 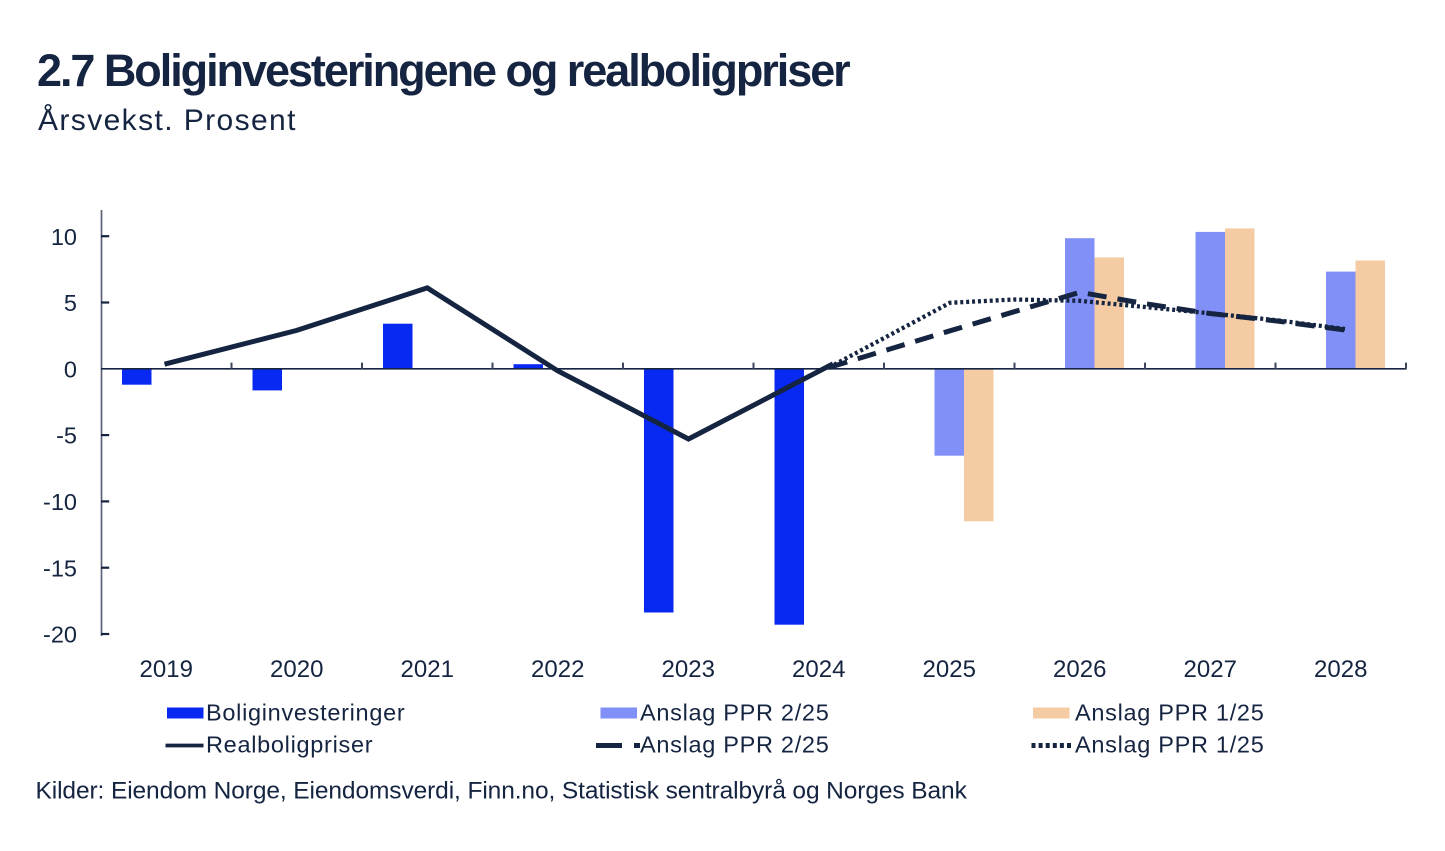 What do you see at coordinates (1079, 669) in the screenshot?
I see `svg-text: 2026` at bounding box center [1079, 669].